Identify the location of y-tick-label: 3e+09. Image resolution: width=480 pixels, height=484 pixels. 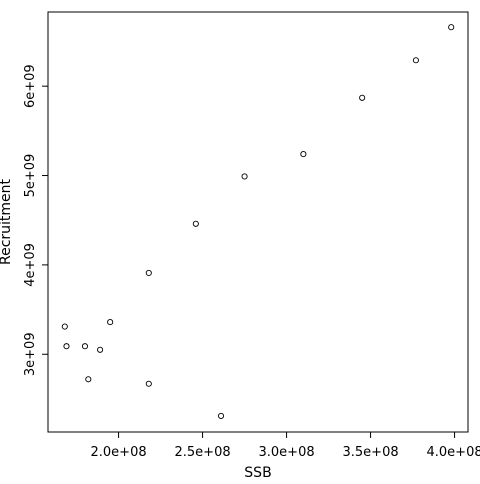
(30, 354).